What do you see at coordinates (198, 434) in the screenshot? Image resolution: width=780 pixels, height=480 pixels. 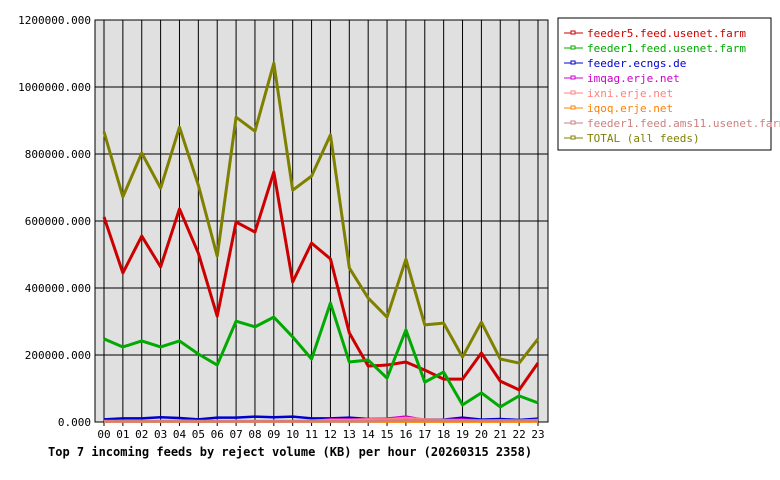 I see `x-tick-label: 05` at bounding box center [198, 434].